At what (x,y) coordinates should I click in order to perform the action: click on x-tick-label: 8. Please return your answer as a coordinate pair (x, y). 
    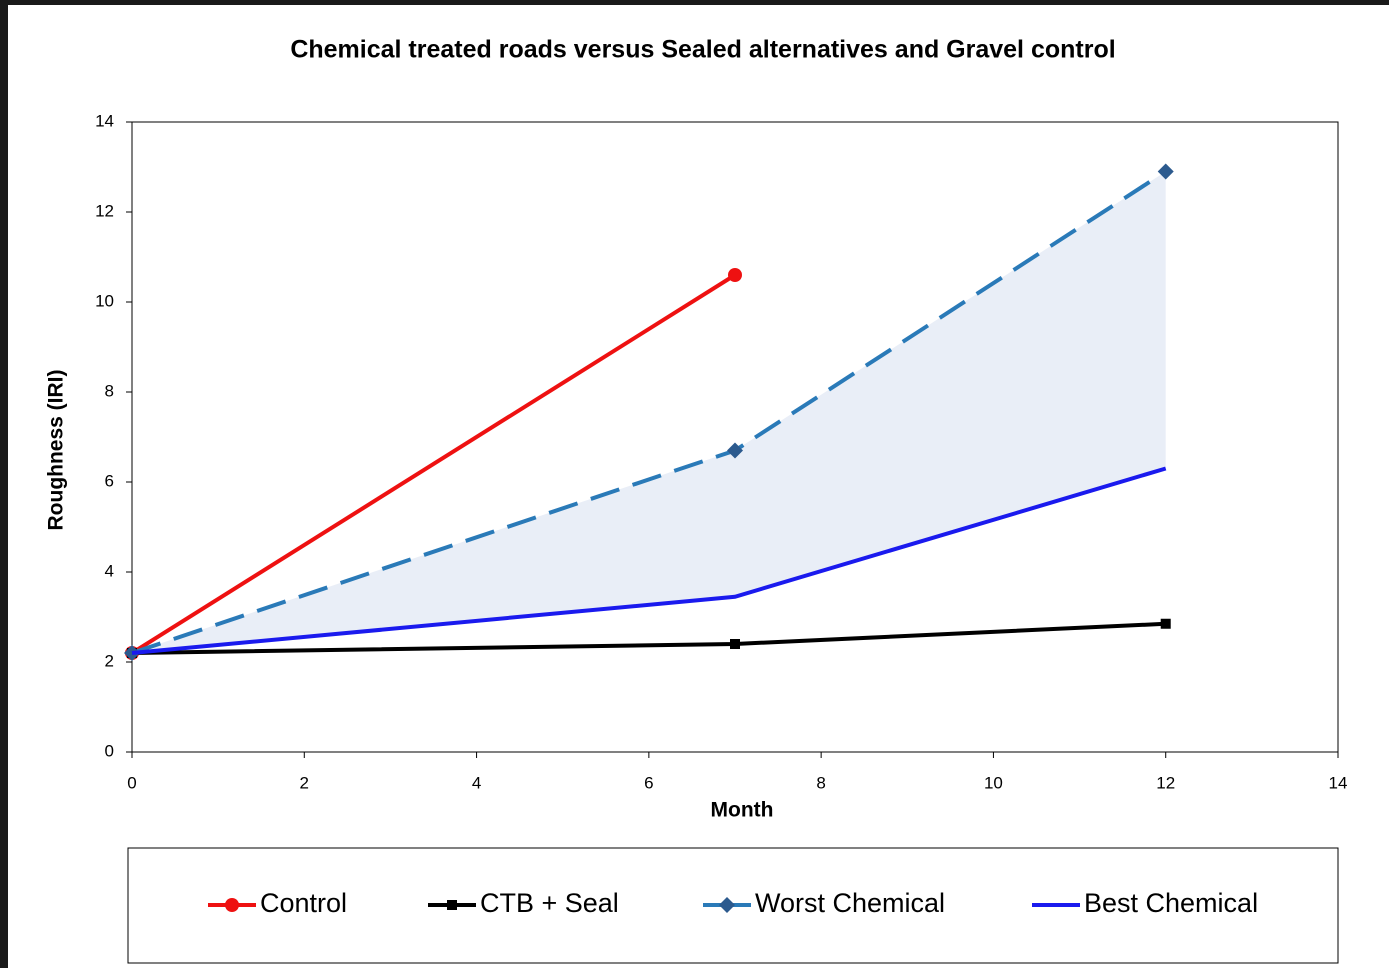
    Looking at the image, I should click on (820, 782).